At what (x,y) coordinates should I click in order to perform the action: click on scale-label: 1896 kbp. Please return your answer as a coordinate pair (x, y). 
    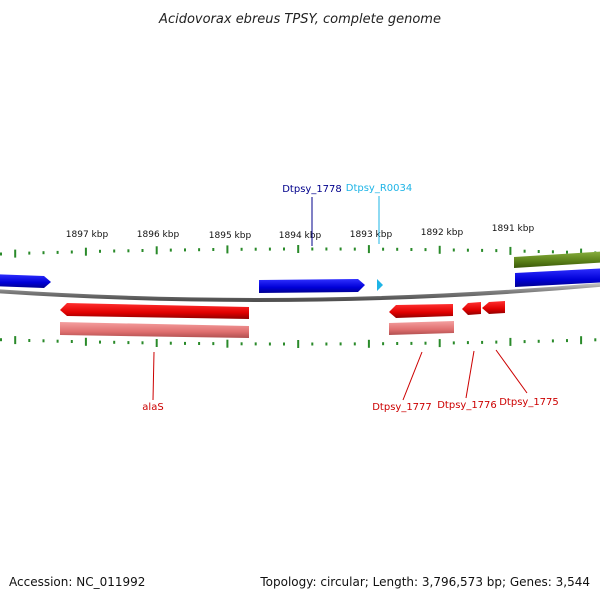
    Looking at the image, I should click on (158, 235).